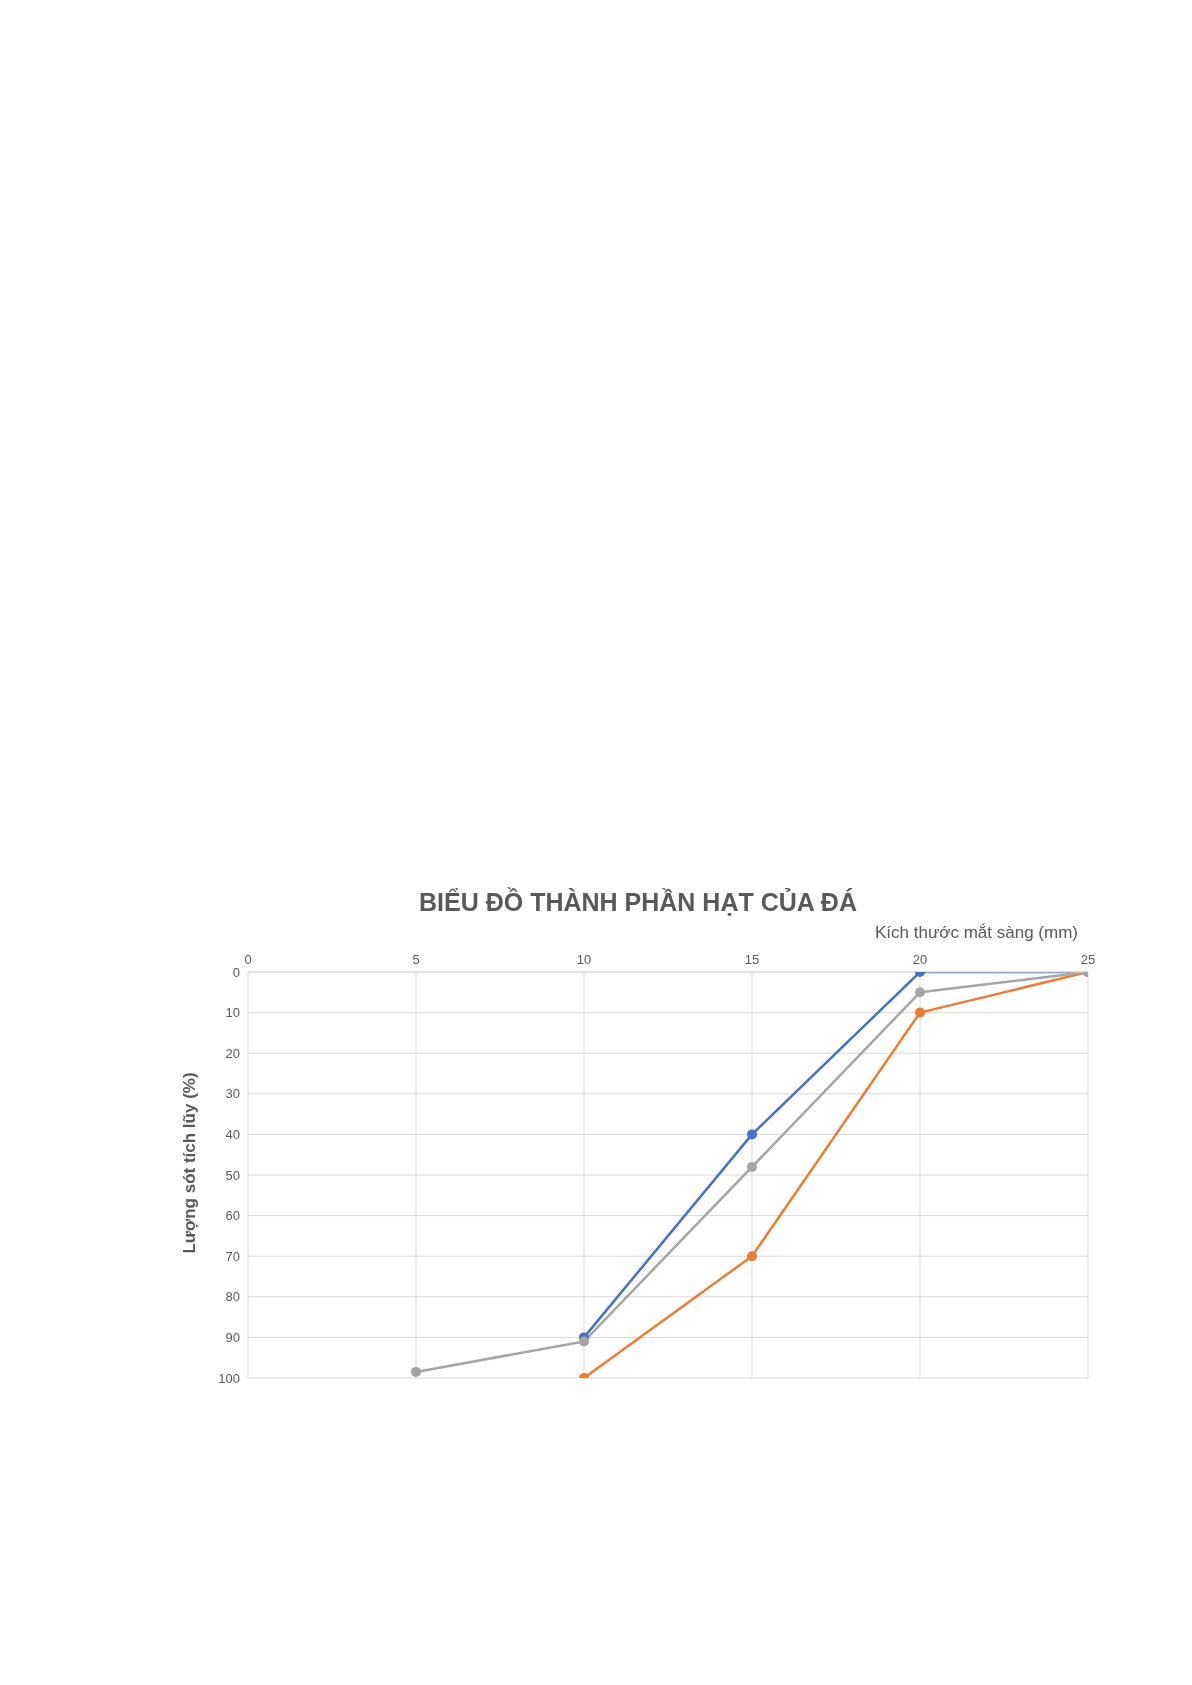 Image resolution: width=1192 pixels, height=1685 pixels. Describe the element at coordinates (232, 1013) in the screenshot. I see `y-tick-label: 10` at that location.